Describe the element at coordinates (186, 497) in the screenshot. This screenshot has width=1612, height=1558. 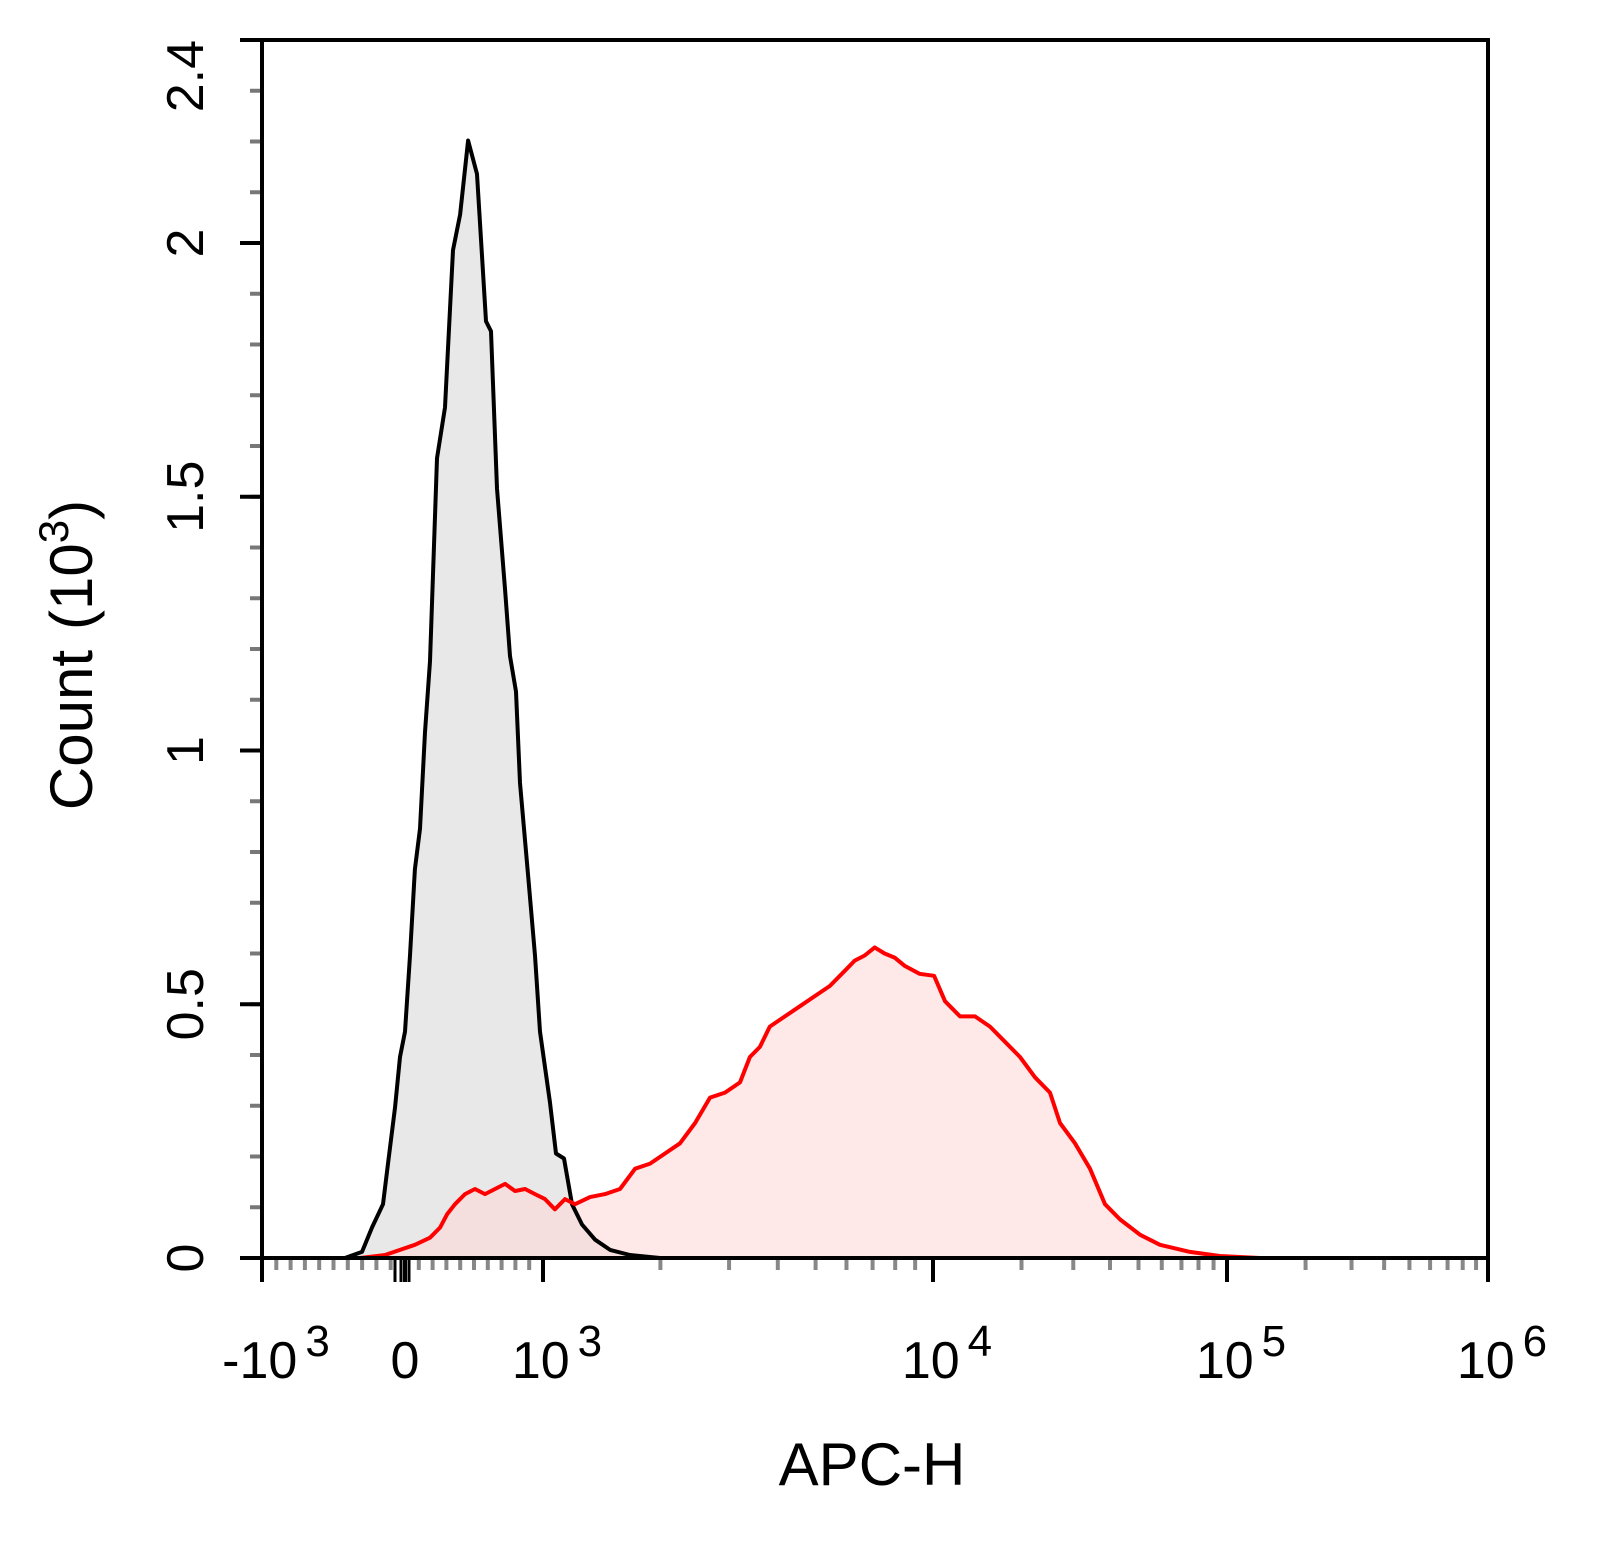
I see `y-tick-label: 1.5` at that location.